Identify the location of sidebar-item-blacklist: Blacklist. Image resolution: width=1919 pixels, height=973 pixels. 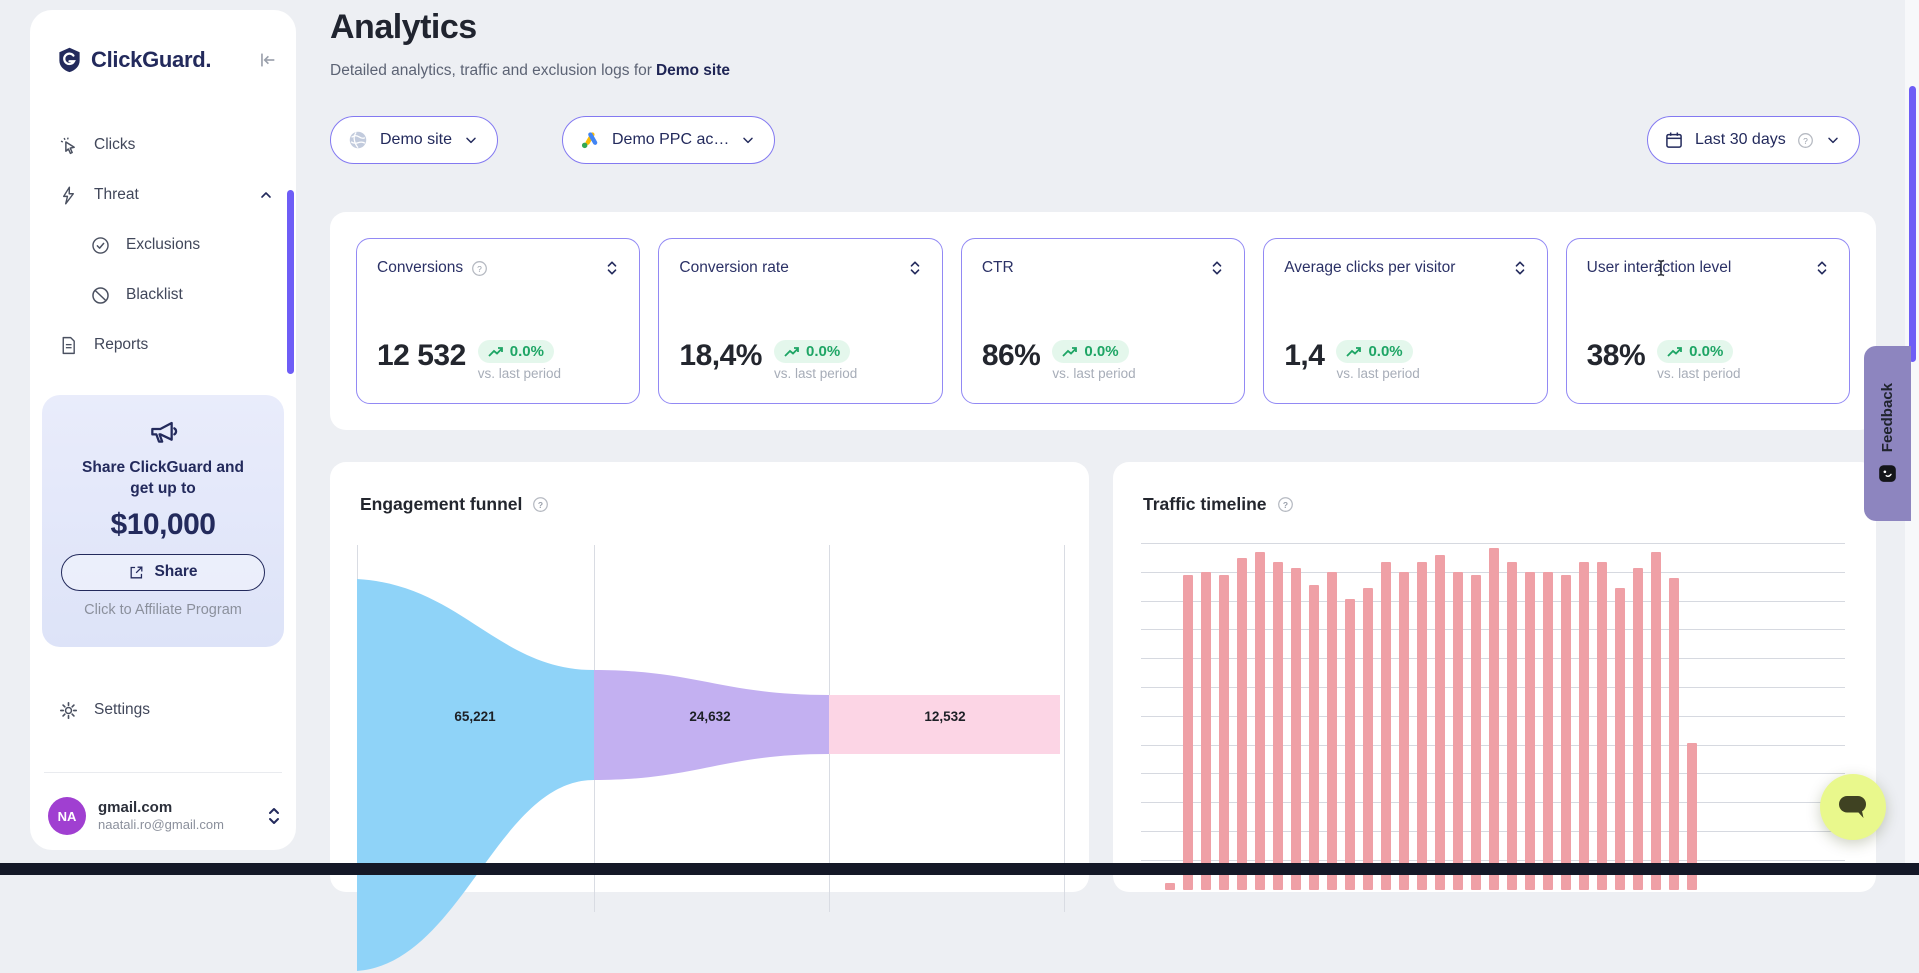
(163, 295).